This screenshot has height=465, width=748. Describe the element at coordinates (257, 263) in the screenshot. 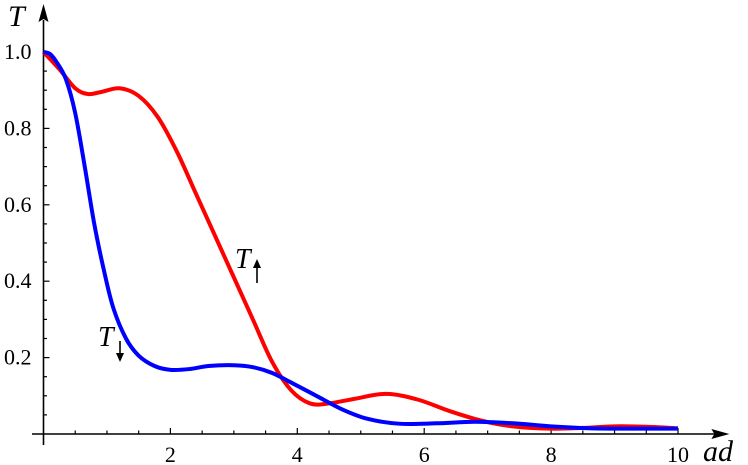

I see `up-arrow-head` at that location.